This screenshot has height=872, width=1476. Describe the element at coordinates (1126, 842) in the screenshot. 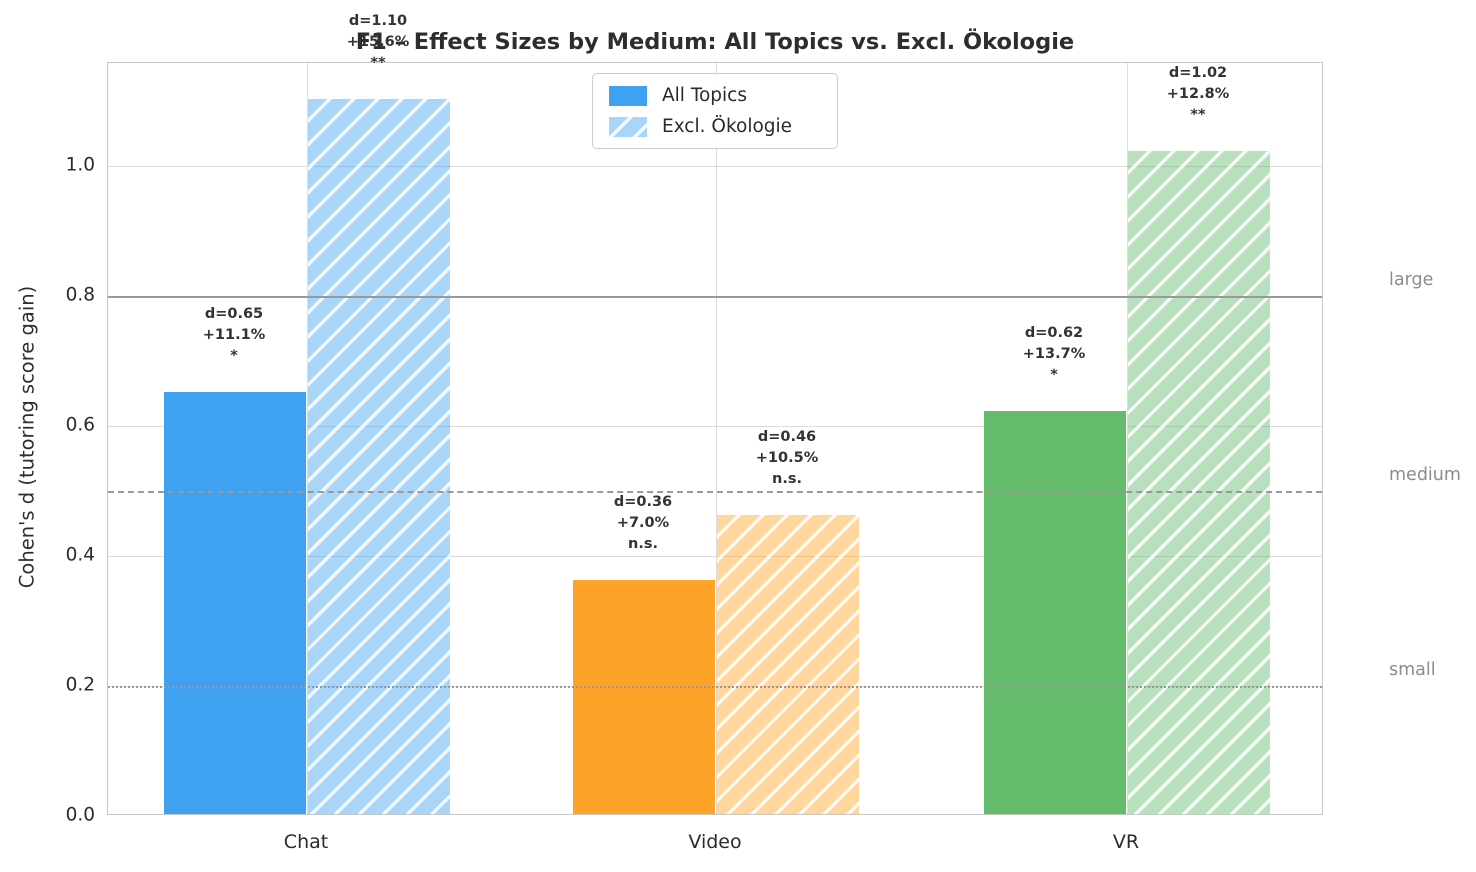

I see `x-tick-label-vr: VR` at that location.